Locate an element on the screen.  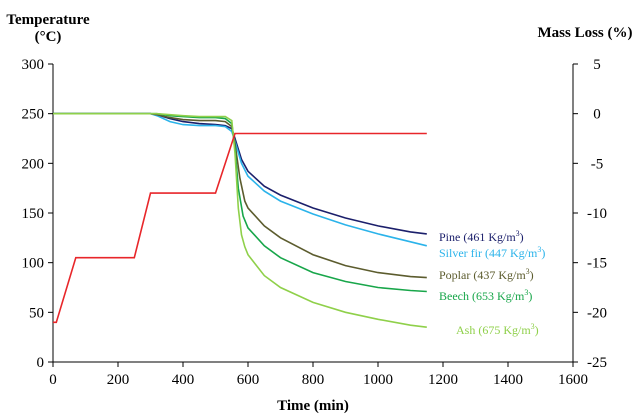
y-right-tick-label: 0 is located at coordinates (597, 115).